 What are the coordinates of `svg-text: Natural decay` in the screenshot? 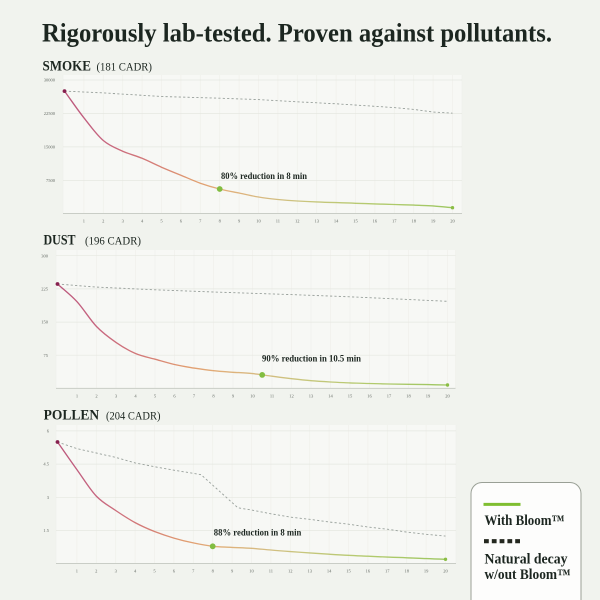 It's located at (527, 559).